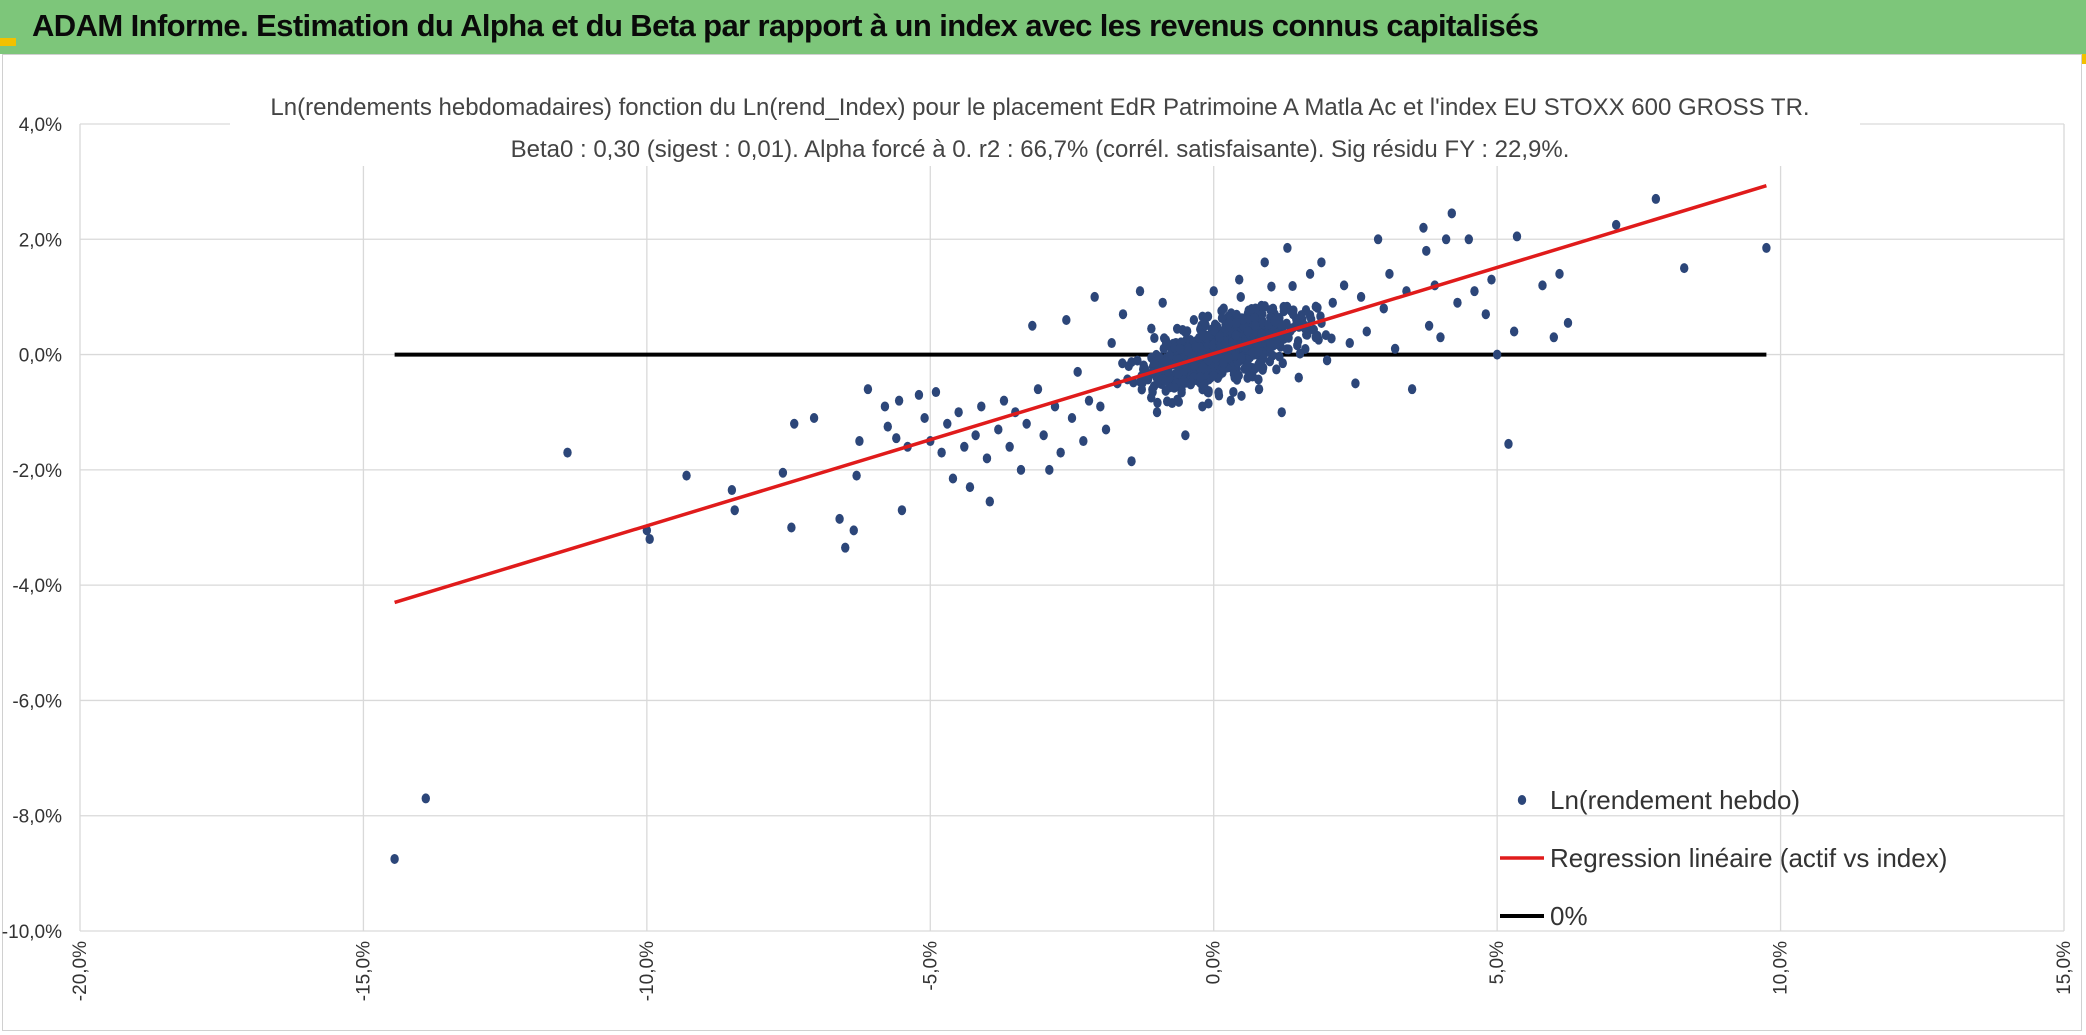 The width and height of the screenshot is (2086, 1035). Describe the element at coordinates (37, 471) in the screenshot. I see `y-tick-label: -2,0%` at that location.